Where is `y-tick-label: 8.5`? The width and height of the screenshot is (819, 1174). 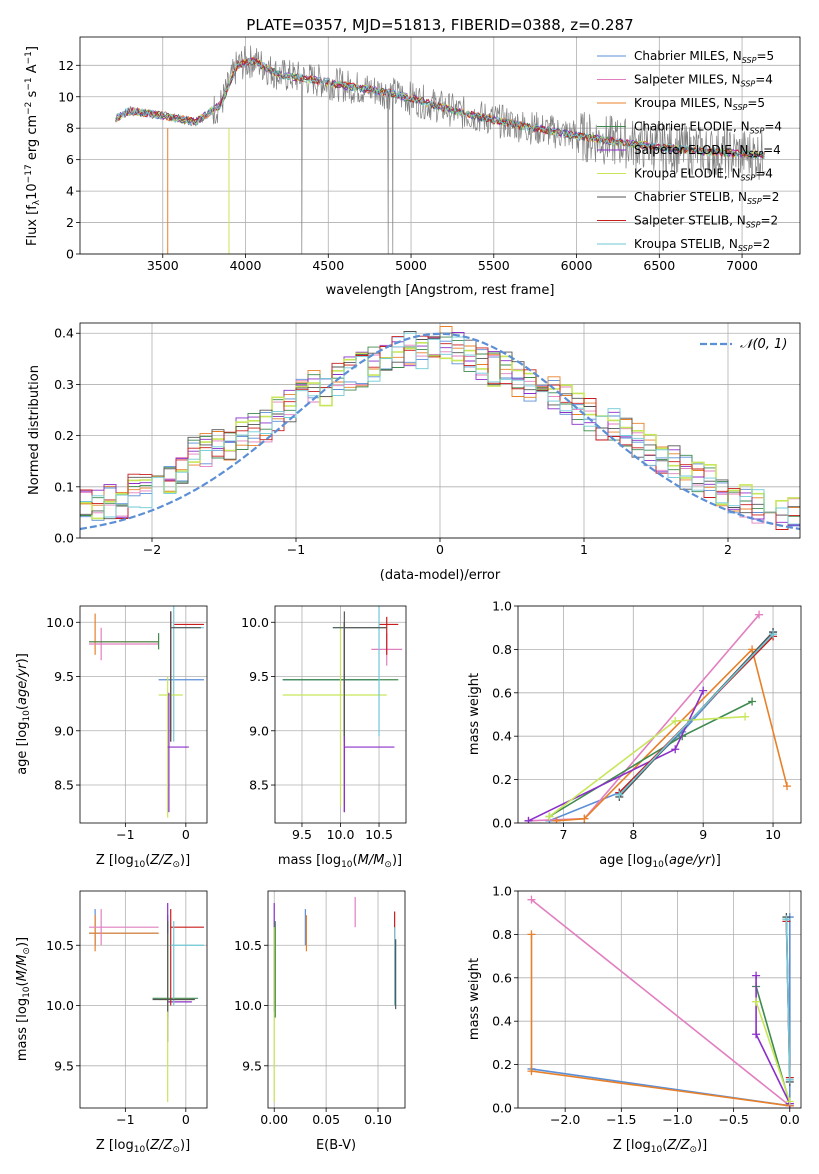 y-tick-label: 8.5 is located at coordinates (259, 785).